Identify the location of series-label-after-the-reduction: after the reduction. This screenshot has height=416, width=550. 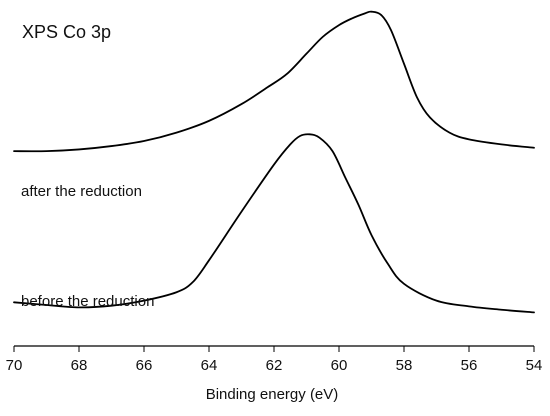
(81, 191).